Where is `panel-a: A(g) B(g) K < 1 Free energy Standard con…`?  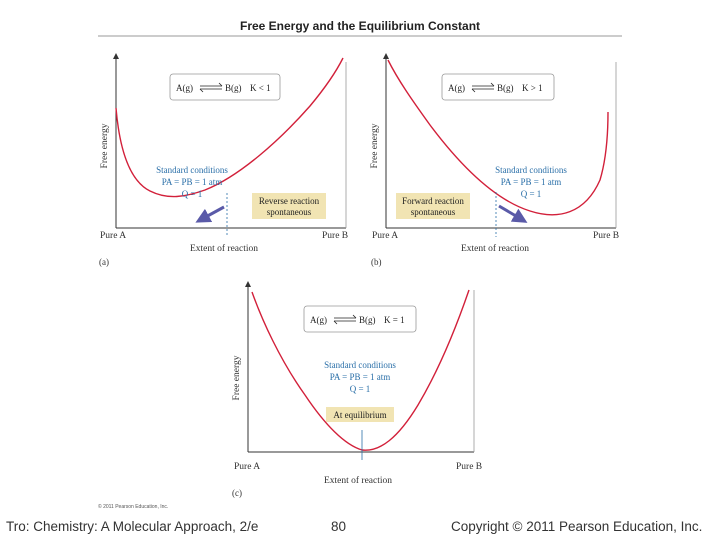
panel-a: A(g) B(g) K < 1 Free energy Standard con… is located at coordinates (223, 160).